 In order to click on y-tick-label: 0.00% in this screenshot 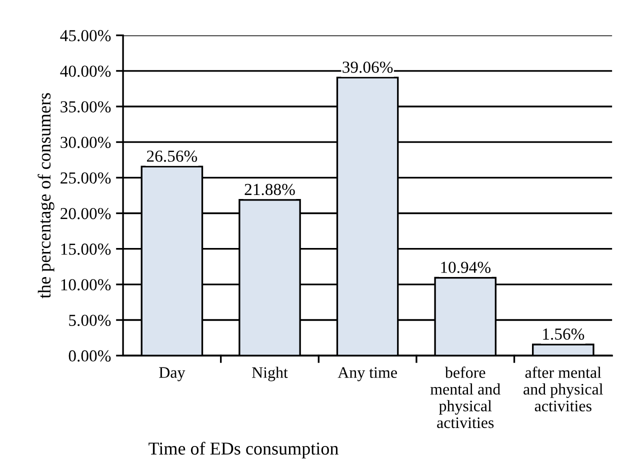, I will do `click(89, 356)`.